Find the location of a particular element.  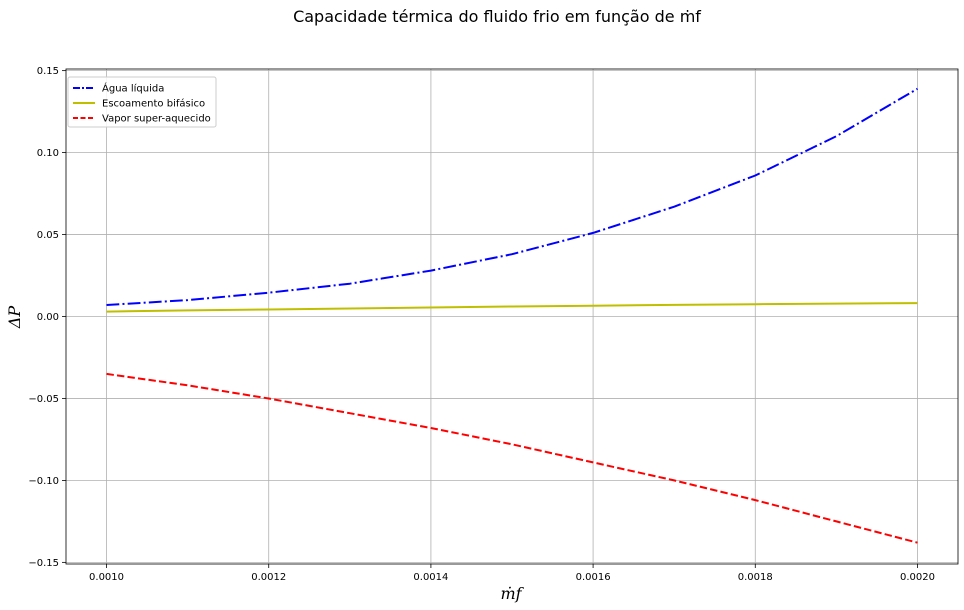

legend-box is located at coordinates (142, 102).